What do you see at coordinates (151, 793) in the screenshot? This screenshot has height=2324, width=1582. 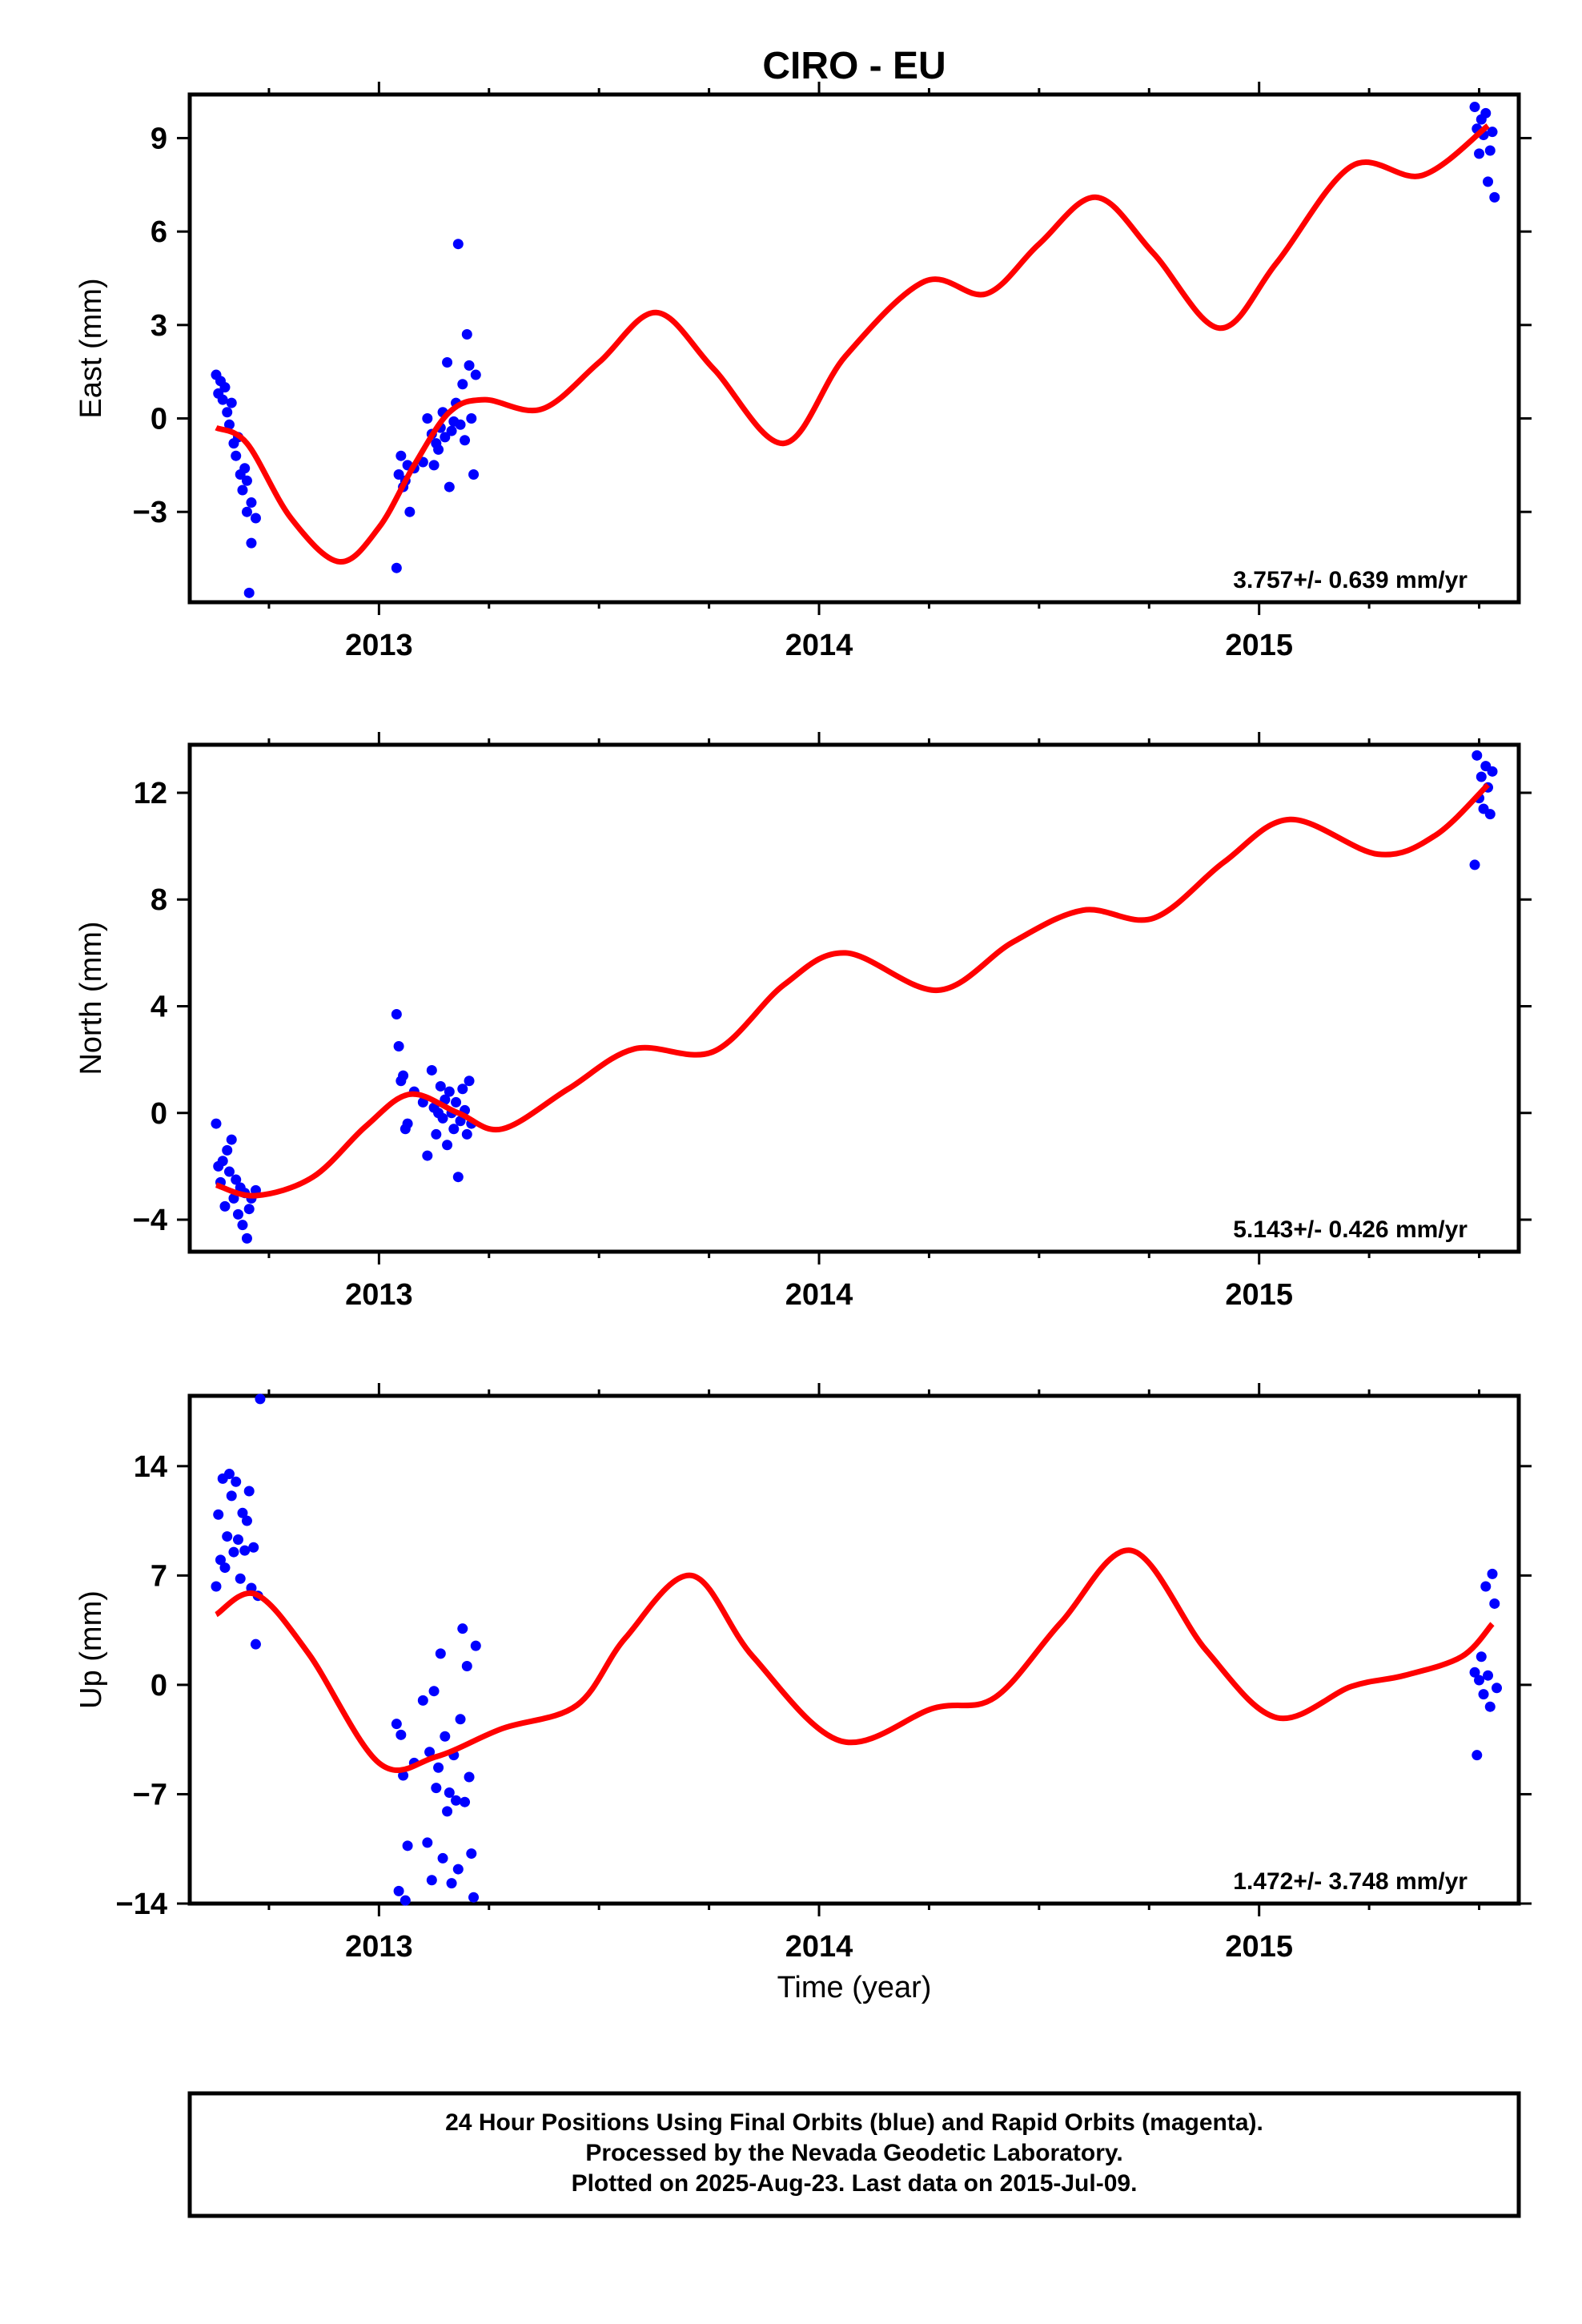 I see `north-y-tick-label: 12` at bounding box center [151, 793].